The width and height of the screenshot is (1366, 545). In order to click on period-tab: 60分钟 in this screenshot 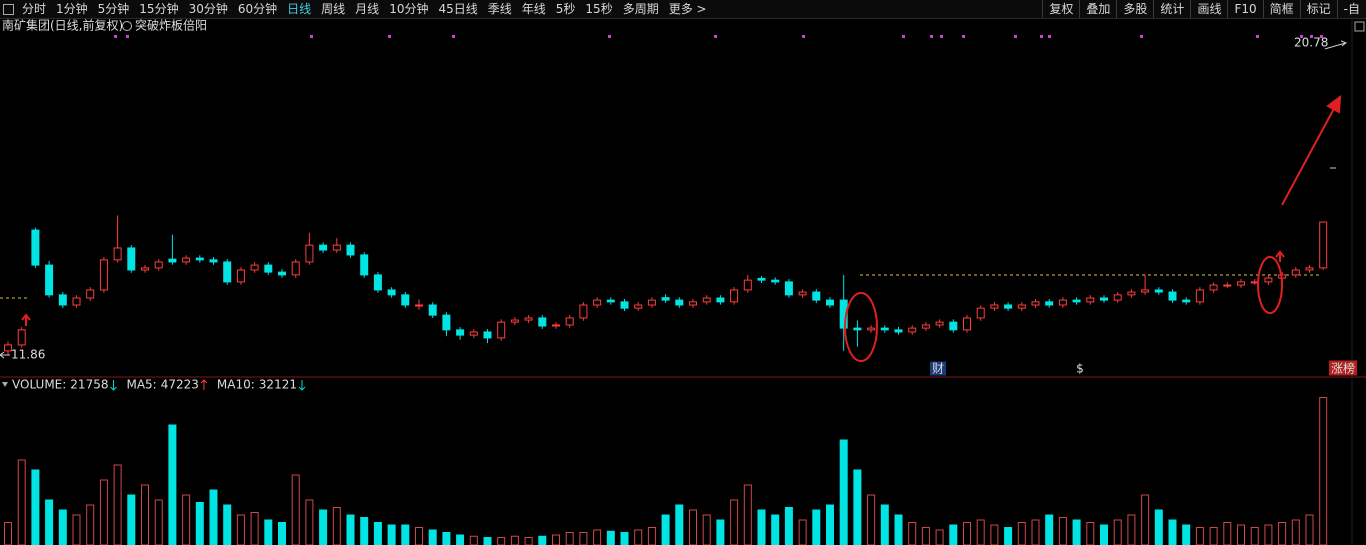, I will do `click(257, 9)`.